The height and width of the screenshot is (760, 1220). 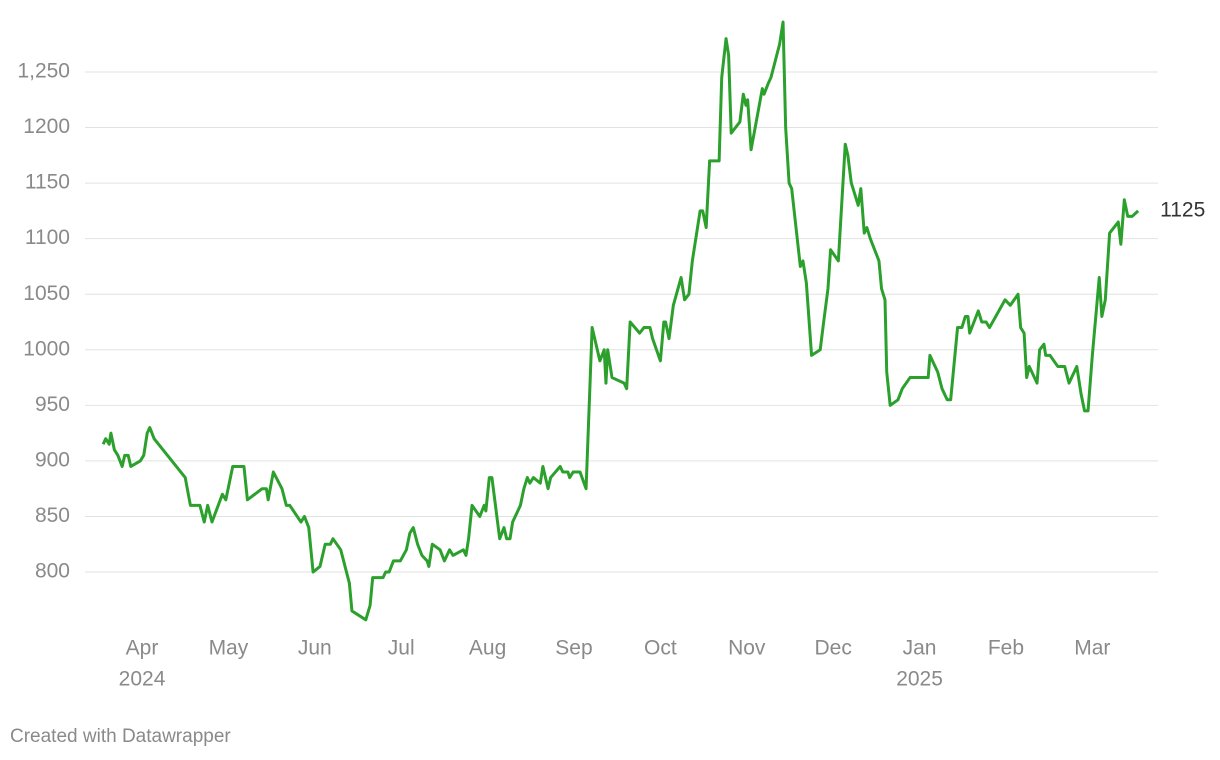 What do you see at coordinates (1092, 648) in the screenshot?
I see `x-tick-label: Mar` at bounding box center [1092, 648].